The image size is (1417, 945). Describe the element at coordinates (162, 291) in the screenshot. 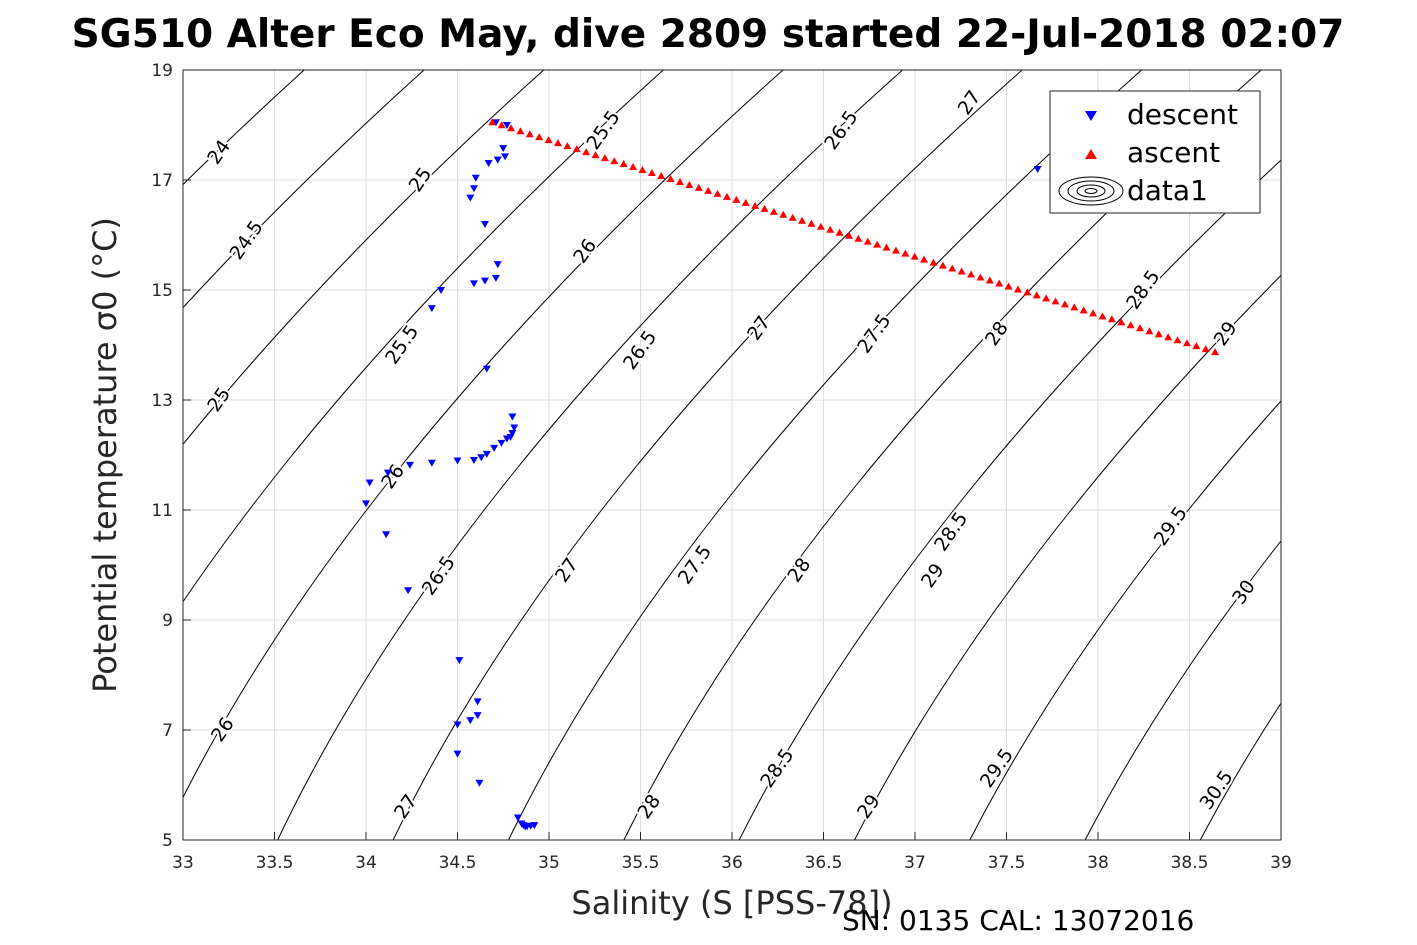

I see `y-tick-label: 15` at that location.